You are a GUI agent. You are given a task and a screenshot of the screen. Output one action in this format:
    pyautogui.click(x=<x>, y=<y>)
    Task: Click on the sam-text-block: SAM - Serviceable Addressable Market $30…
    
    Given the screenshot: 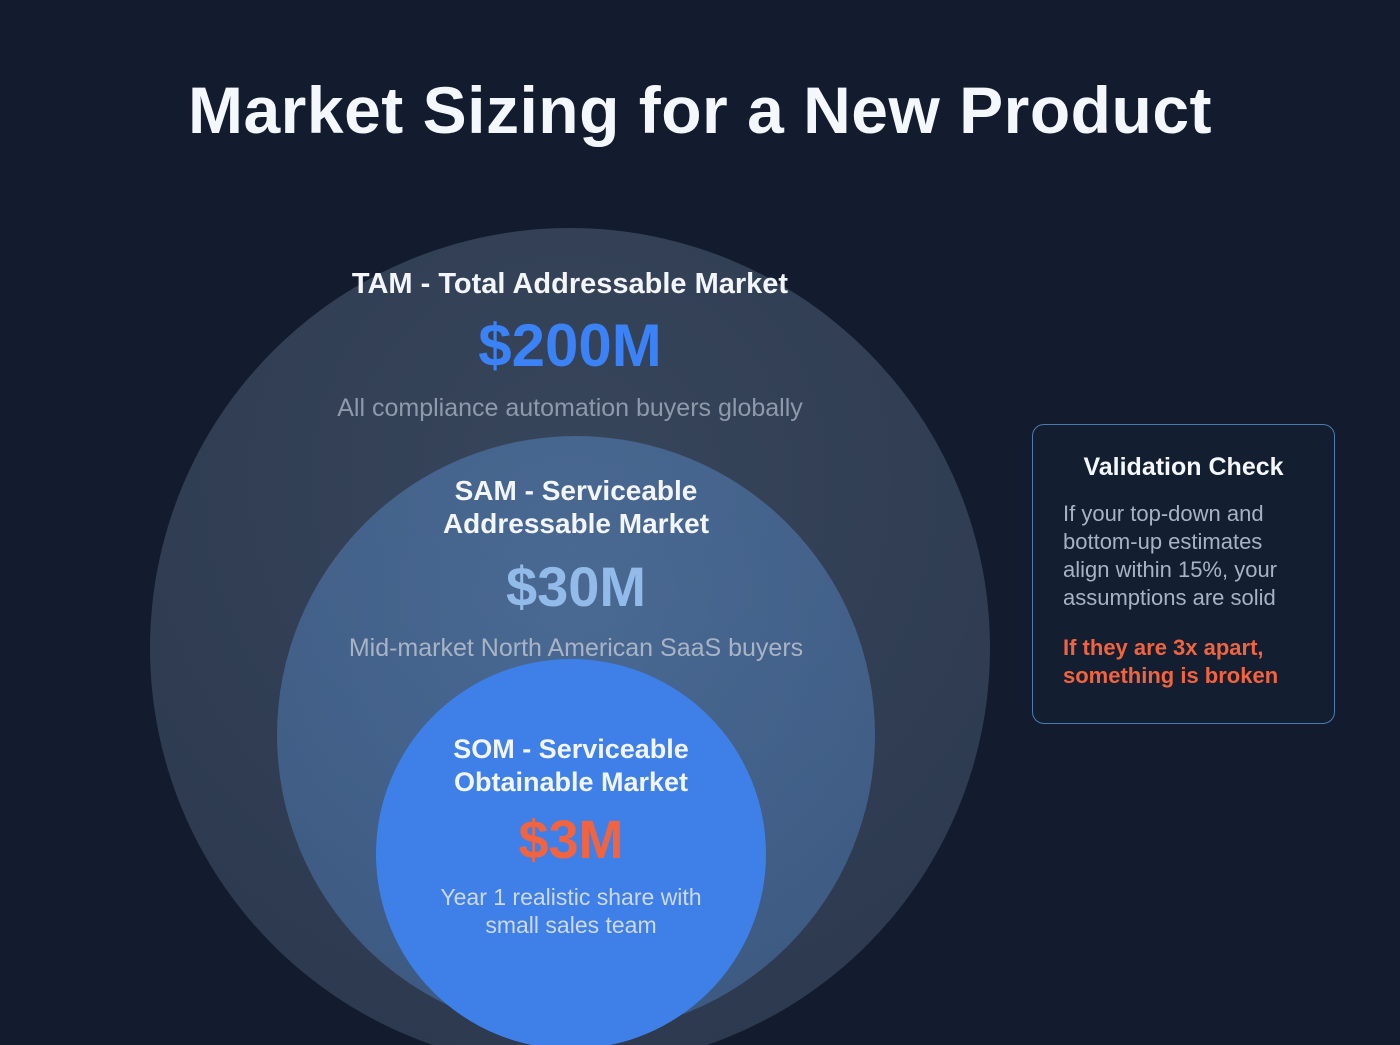 What is the action you would take?
    pyautogui.click(x=576, y=568)
    